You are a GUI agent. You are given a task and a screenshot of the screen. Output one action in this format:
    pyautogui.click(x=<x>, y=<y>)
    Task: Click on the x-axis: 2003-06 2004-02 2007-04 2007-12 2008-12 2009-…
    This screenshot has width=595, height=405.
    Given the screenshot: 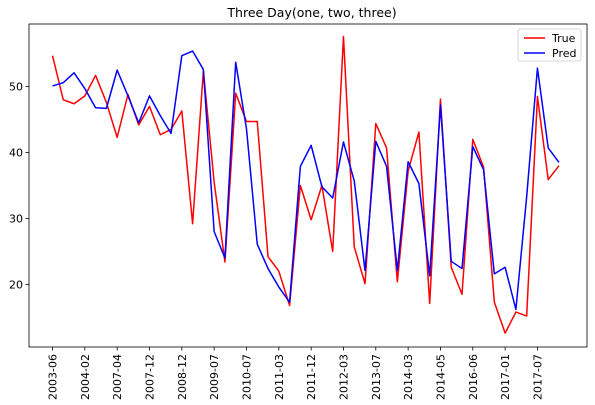 What is the action you would take?
    pyautogui.click(x=295, y=373)
    